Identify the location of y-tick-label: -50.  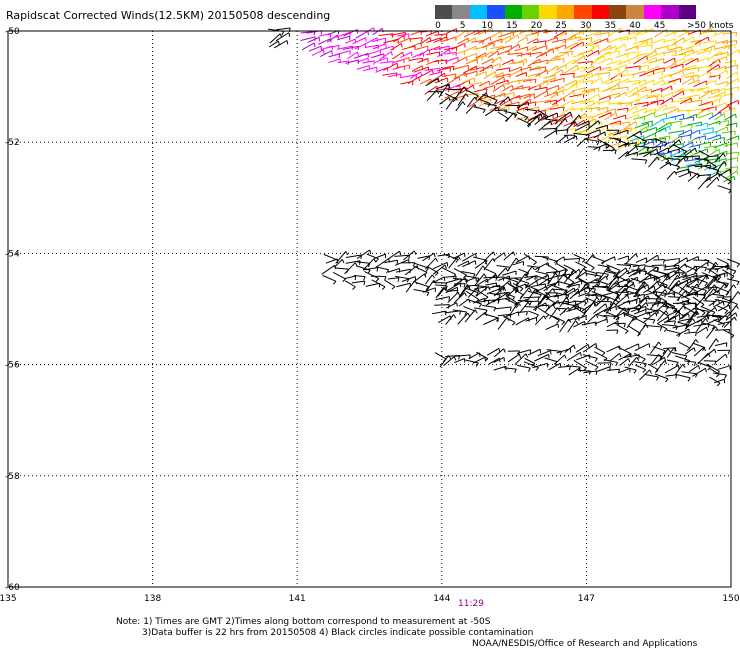
(12, 32).